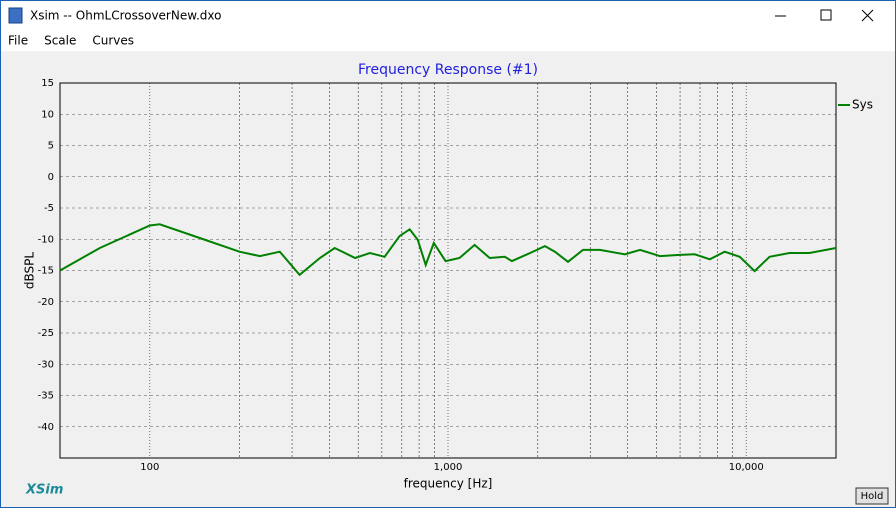 The width and height of the screenshot is (896, 508). What do you see at coordinates (867, 15) in the screenshot?
I see `close-button` at bounding box center [867, 15].